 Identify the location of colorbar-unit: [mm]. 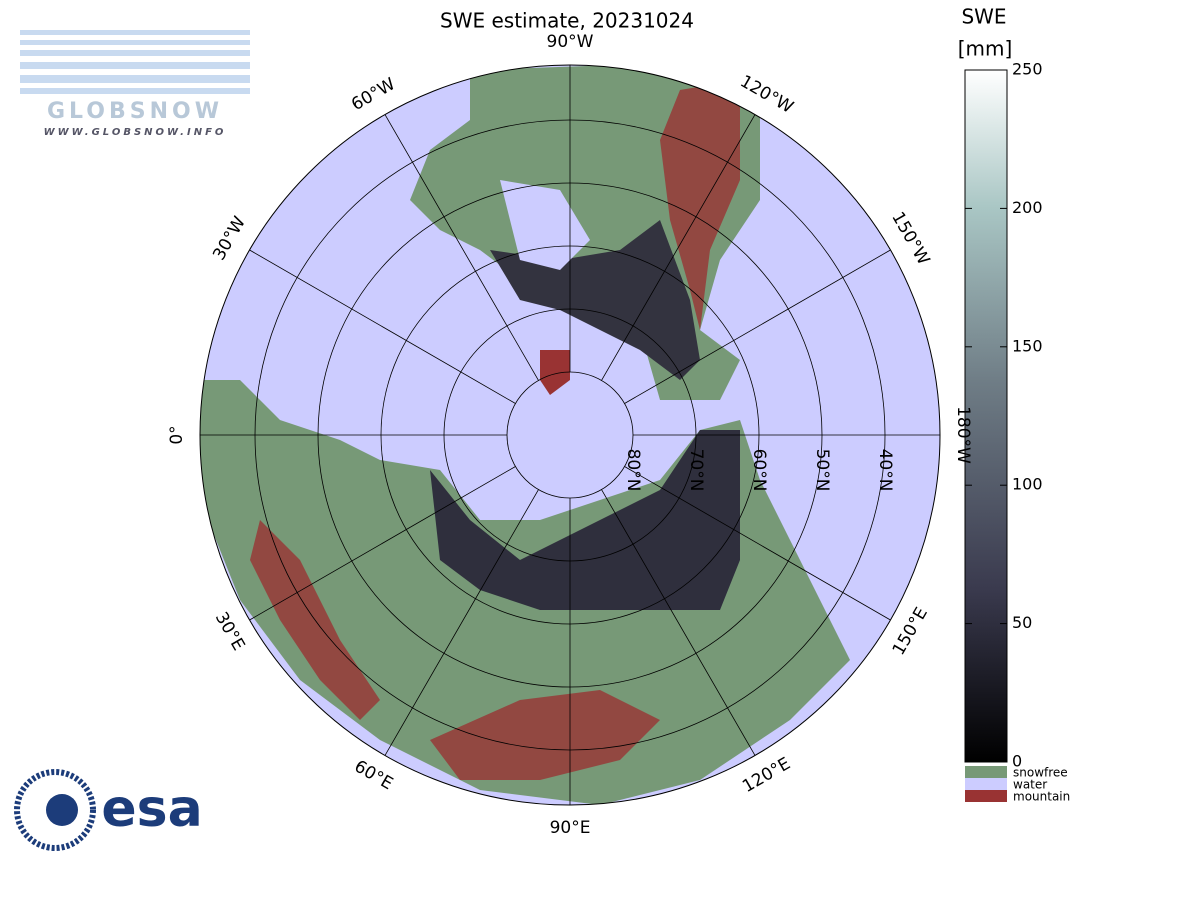
(985, 49).